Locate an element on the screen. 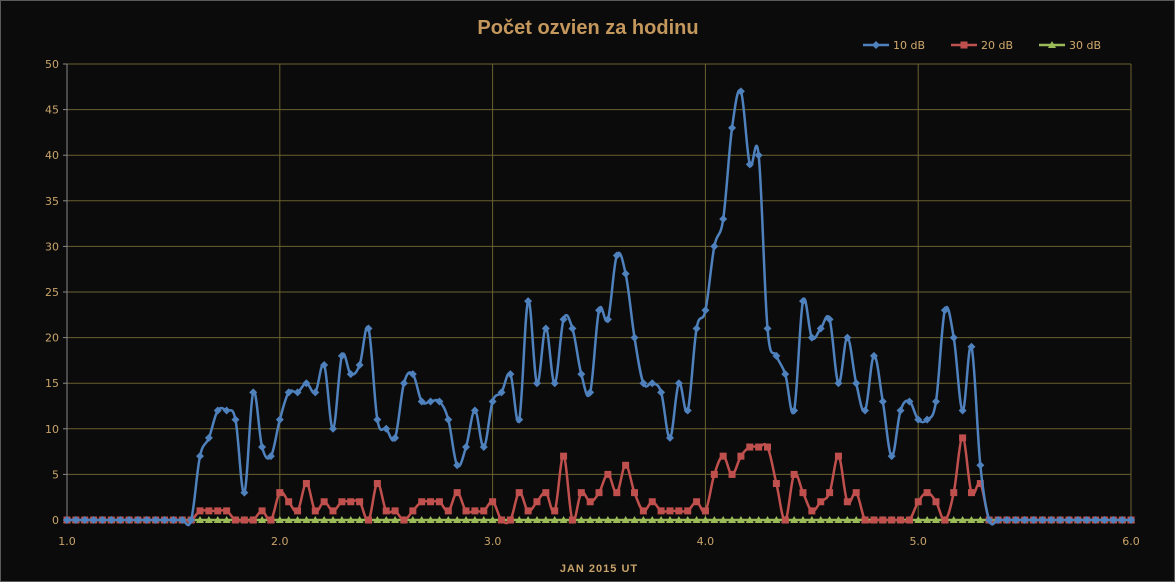 The image size is (1175, 582). chart-title: Počet ozvien za hodinu is located at coordinates (587, 28).